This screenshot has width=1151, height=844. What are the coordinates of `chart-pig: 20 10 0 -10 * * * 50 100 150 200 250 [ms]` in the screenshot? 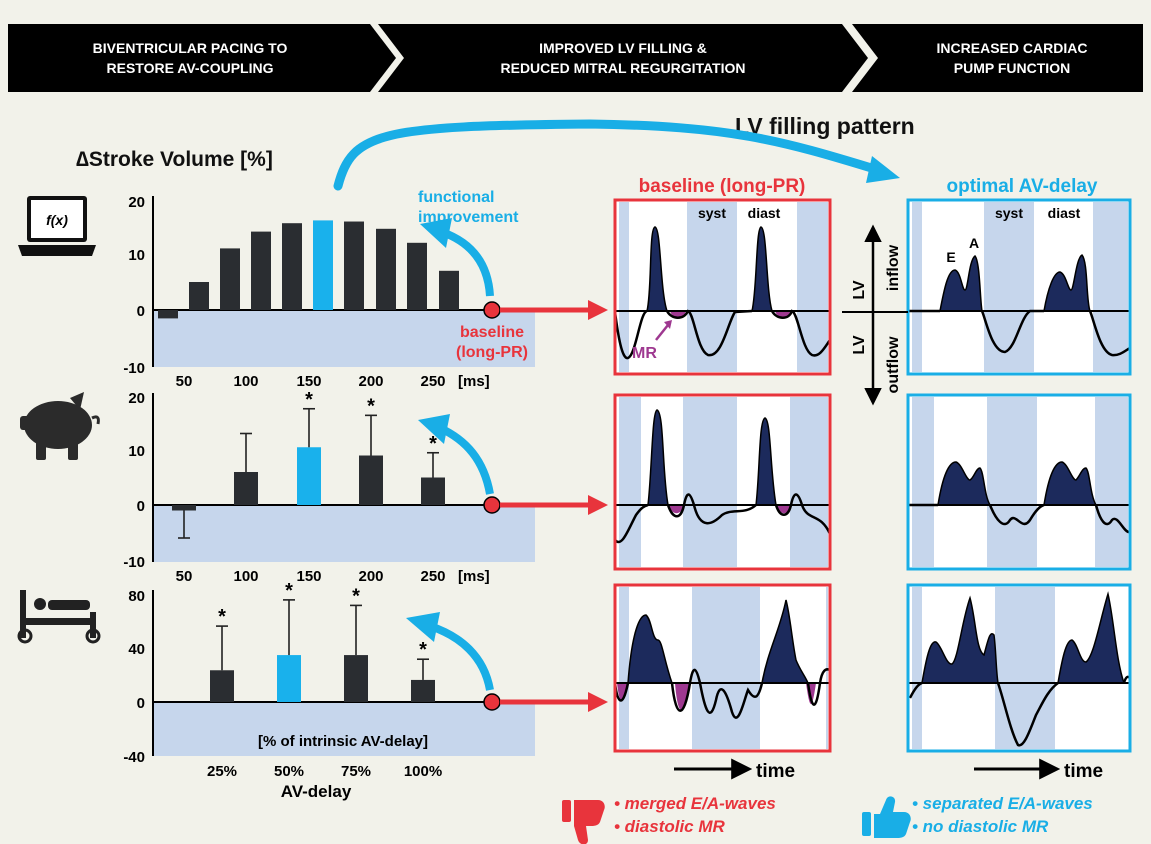 It's located at (365, 487).